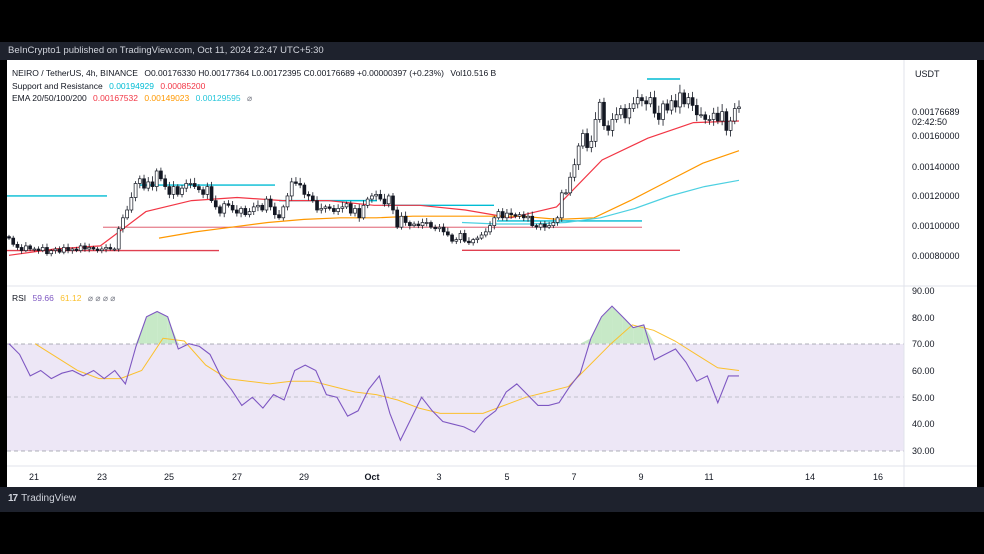 The image size is (984, 554). Describe the element at coordinates (936, 167) in the screenshot. I see `price-tick: 0.00140000` at that location.